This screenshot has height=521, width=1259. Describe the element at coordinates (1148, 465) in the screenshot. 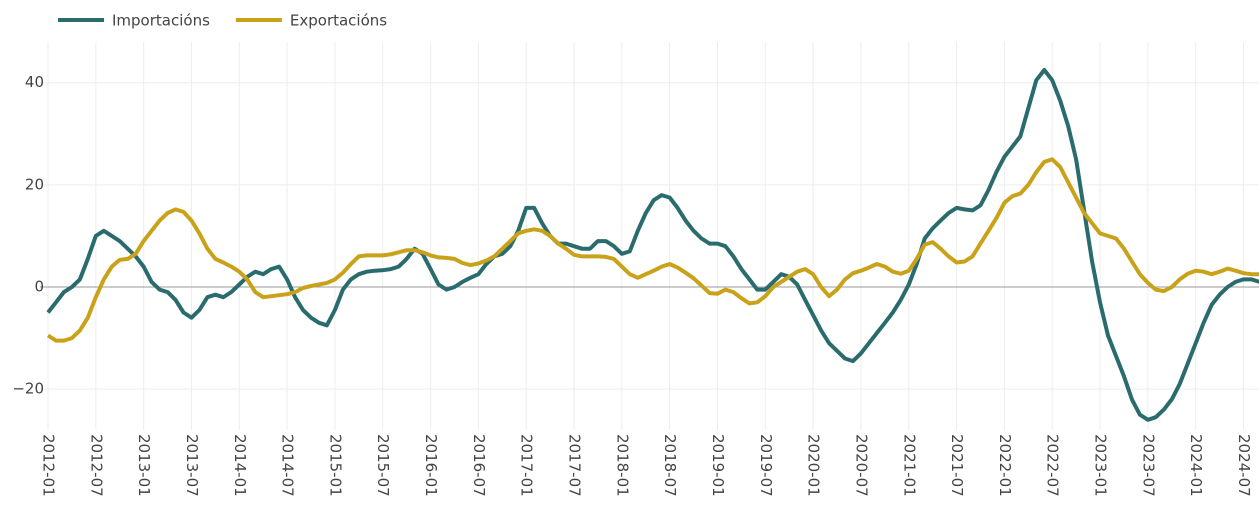

I see `x-tick-label: 2023-07` at that location.